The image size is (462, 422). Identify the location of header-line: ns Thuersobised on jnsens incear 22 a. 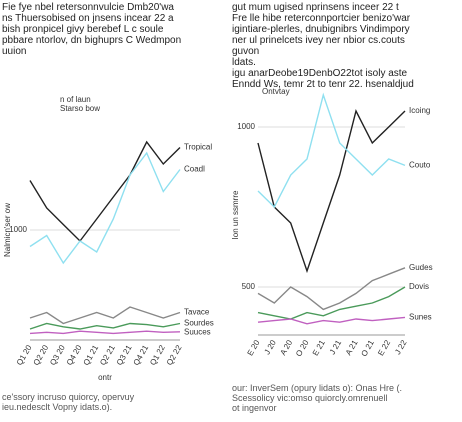
(88, 18).